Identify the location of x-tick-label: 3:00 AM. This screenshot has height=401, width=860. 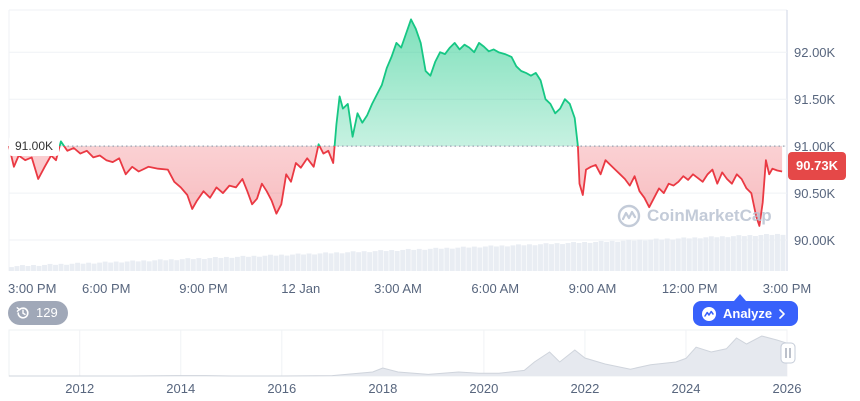
(398, 288).